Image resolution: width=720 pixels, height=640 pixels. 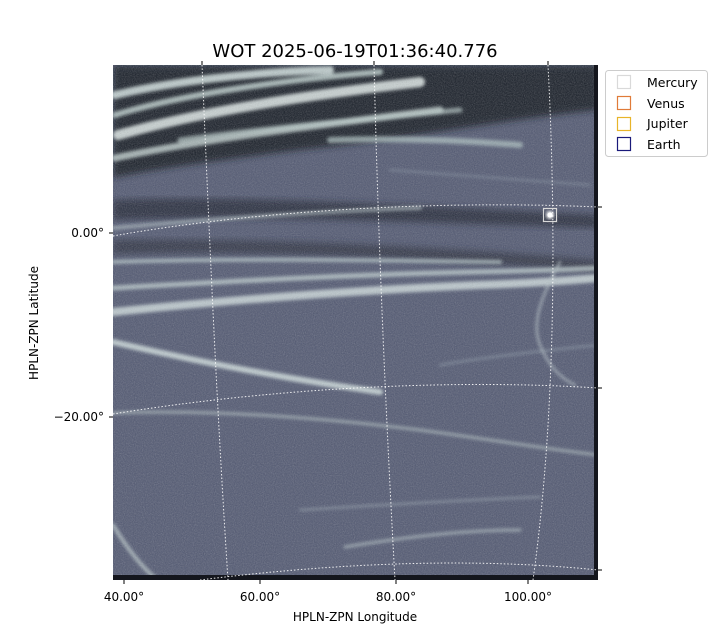 I want to click on grid-line-lat-minus40, so click(x=398, y=571).